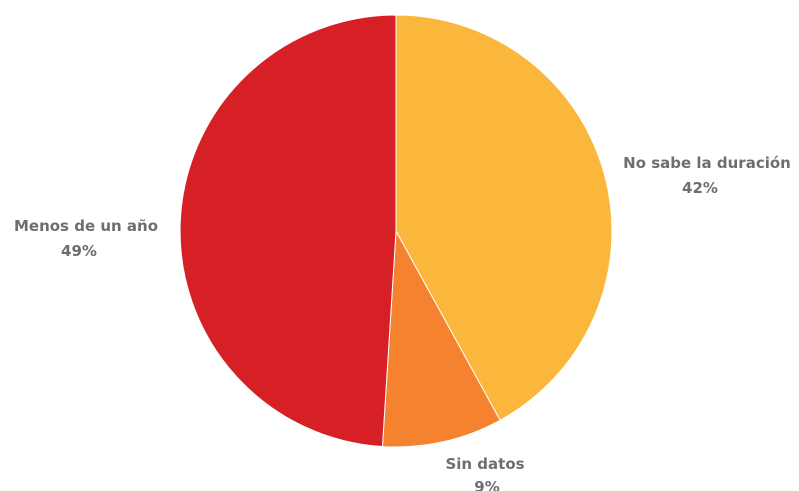 Image resolution: width=799 pixels, height=491 pixels. What do you see at coordinates (700, 188) in the screenshot?
I see `value-no-sabe: 42%` at bounding box center [700, 188].